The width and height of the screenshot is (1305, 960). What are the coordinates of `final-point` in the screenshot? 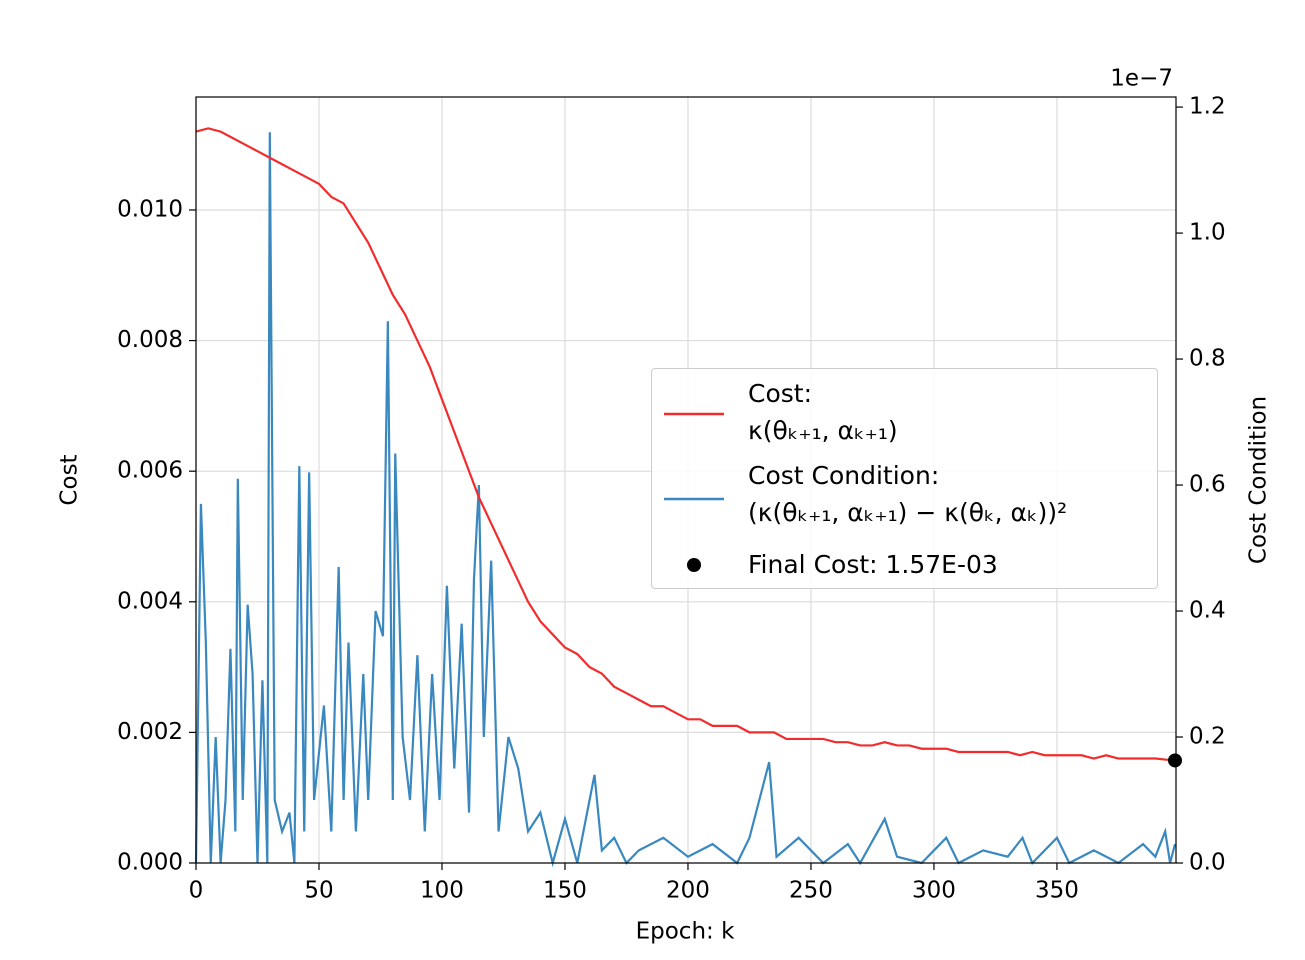 It's located at (1175, 760).